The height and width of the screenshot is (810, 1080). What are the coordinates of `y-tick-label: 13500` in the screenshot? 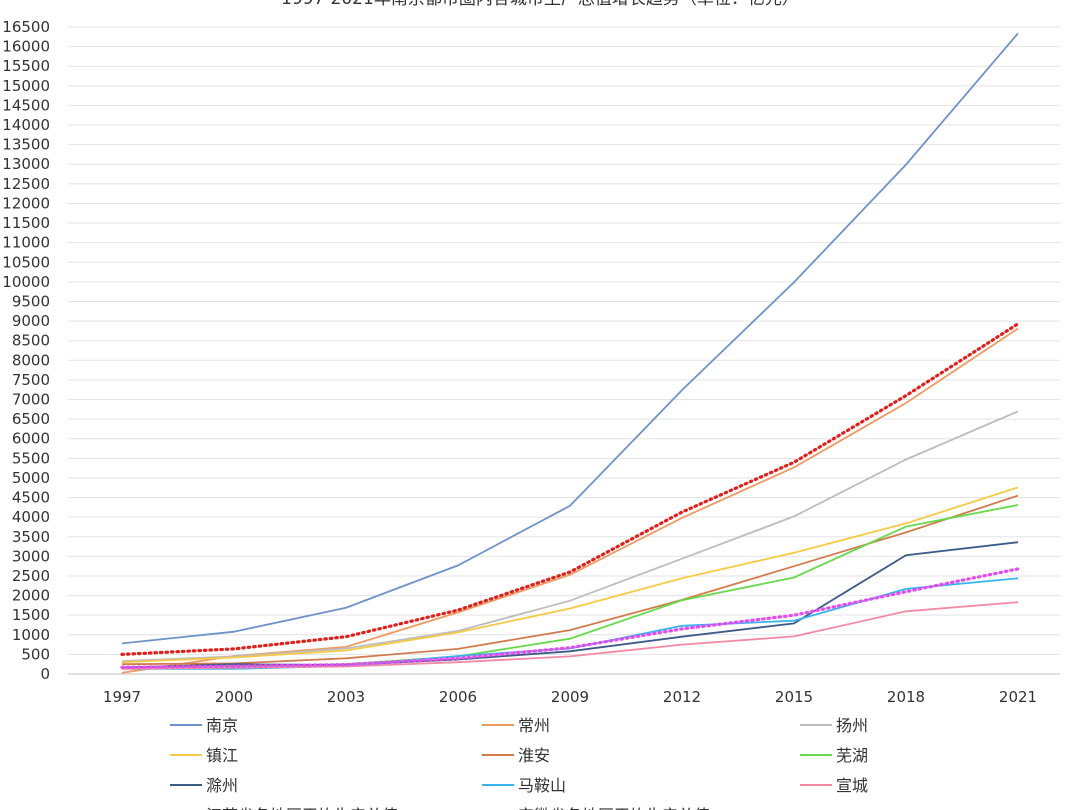 It's located at (26, 145).